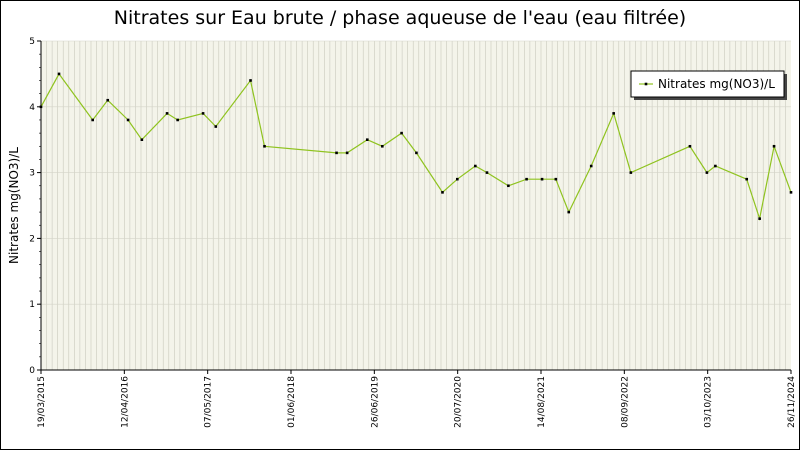  Describe the element at coordinates (32, 174) in the screenshot. I see `y-tick-label: 3` at that location.